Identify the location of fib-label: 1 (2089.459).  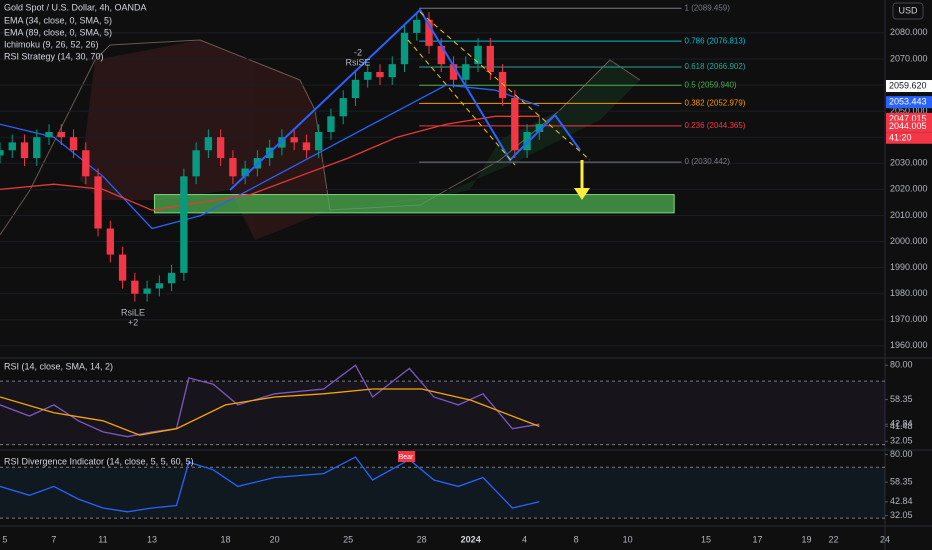
(708, 7).